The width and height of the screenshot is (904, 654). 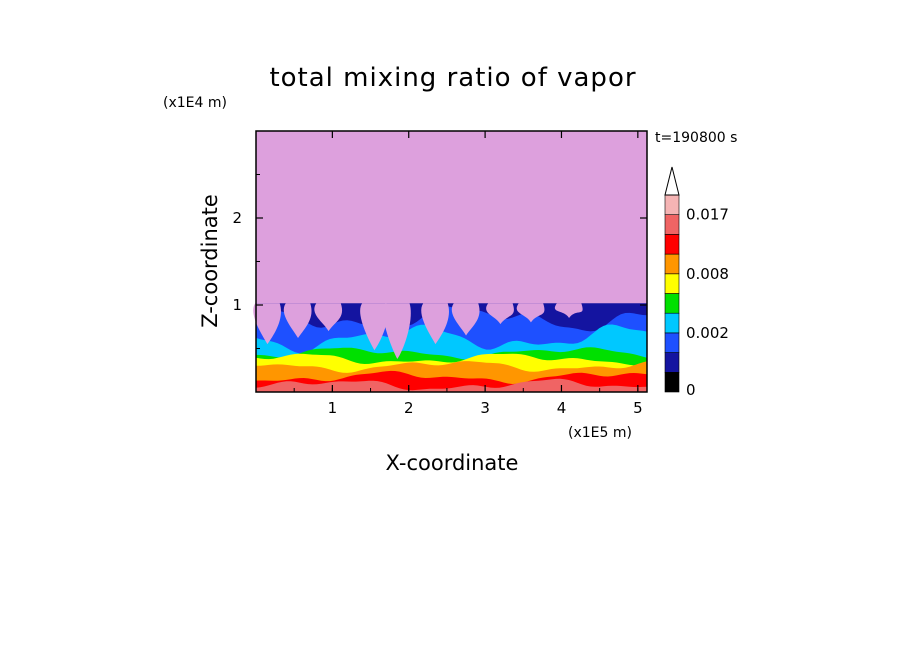 What do you see at coordinates (691, 390) in the screenshot?
I see `colorbar-label: 0` at bounding box center [691, 390].